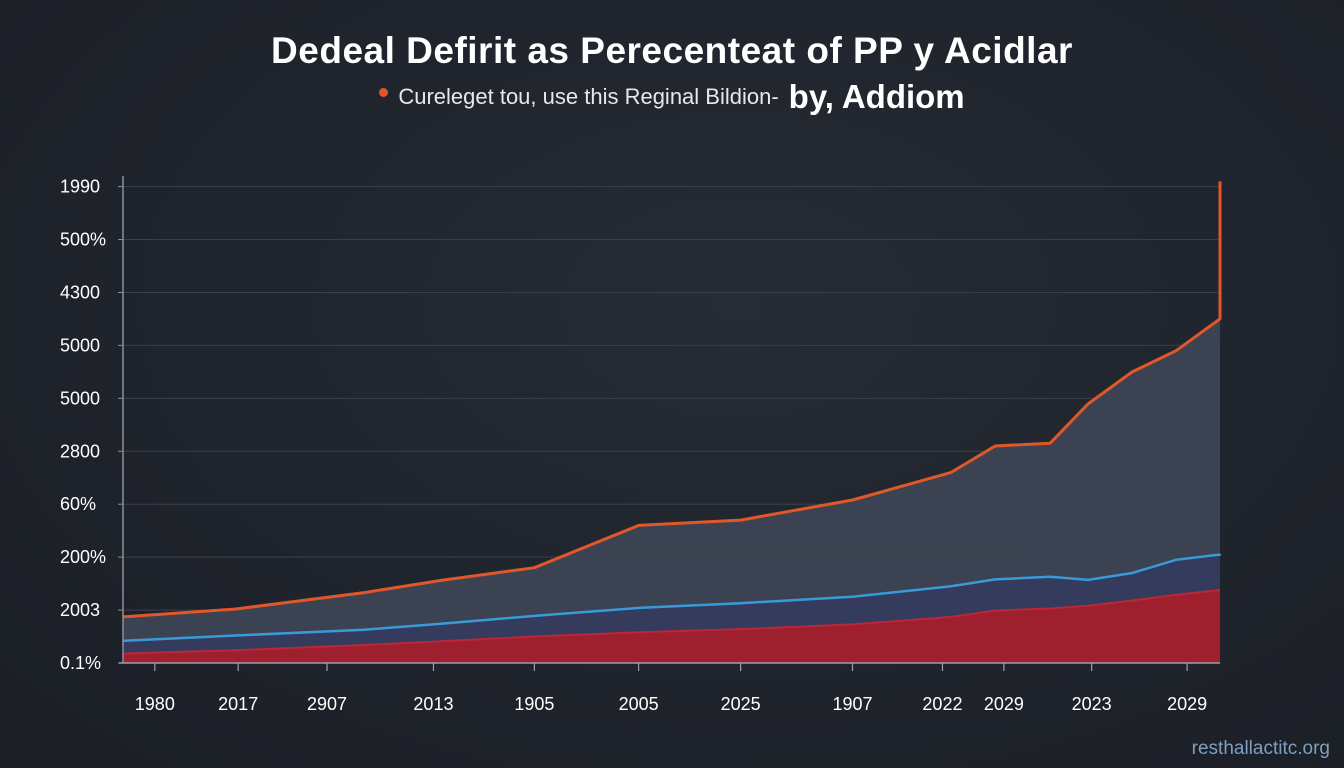 The height and width of the screenshot is (768, 1344). I want to click on legend-dot-icon, so click(384, 92).